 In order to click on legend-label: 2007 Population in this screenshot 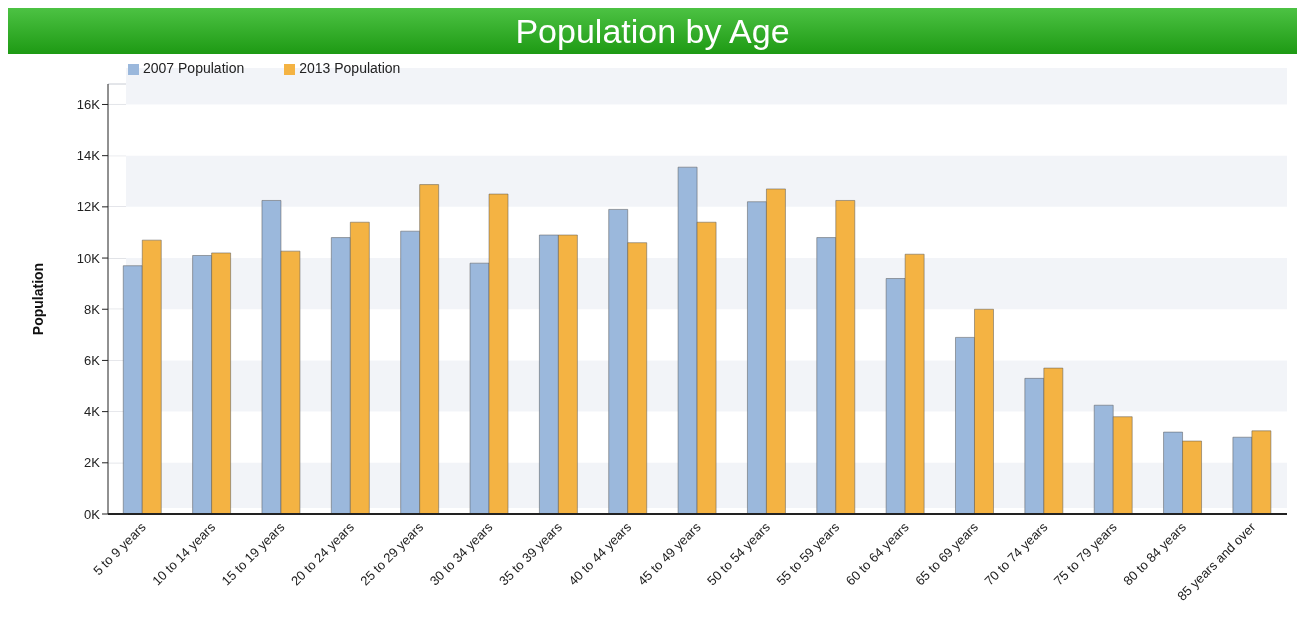, I will do `click(194, 68)`.